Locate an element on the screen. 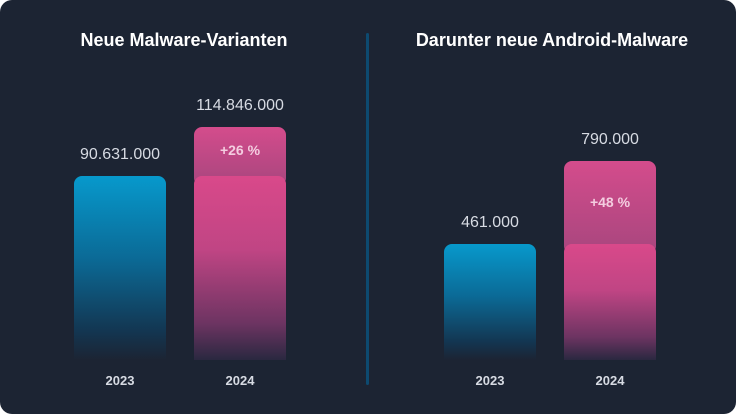 This screenshot has height=414, width=736. change-label: +26 % is located at coordinates (240, 150).